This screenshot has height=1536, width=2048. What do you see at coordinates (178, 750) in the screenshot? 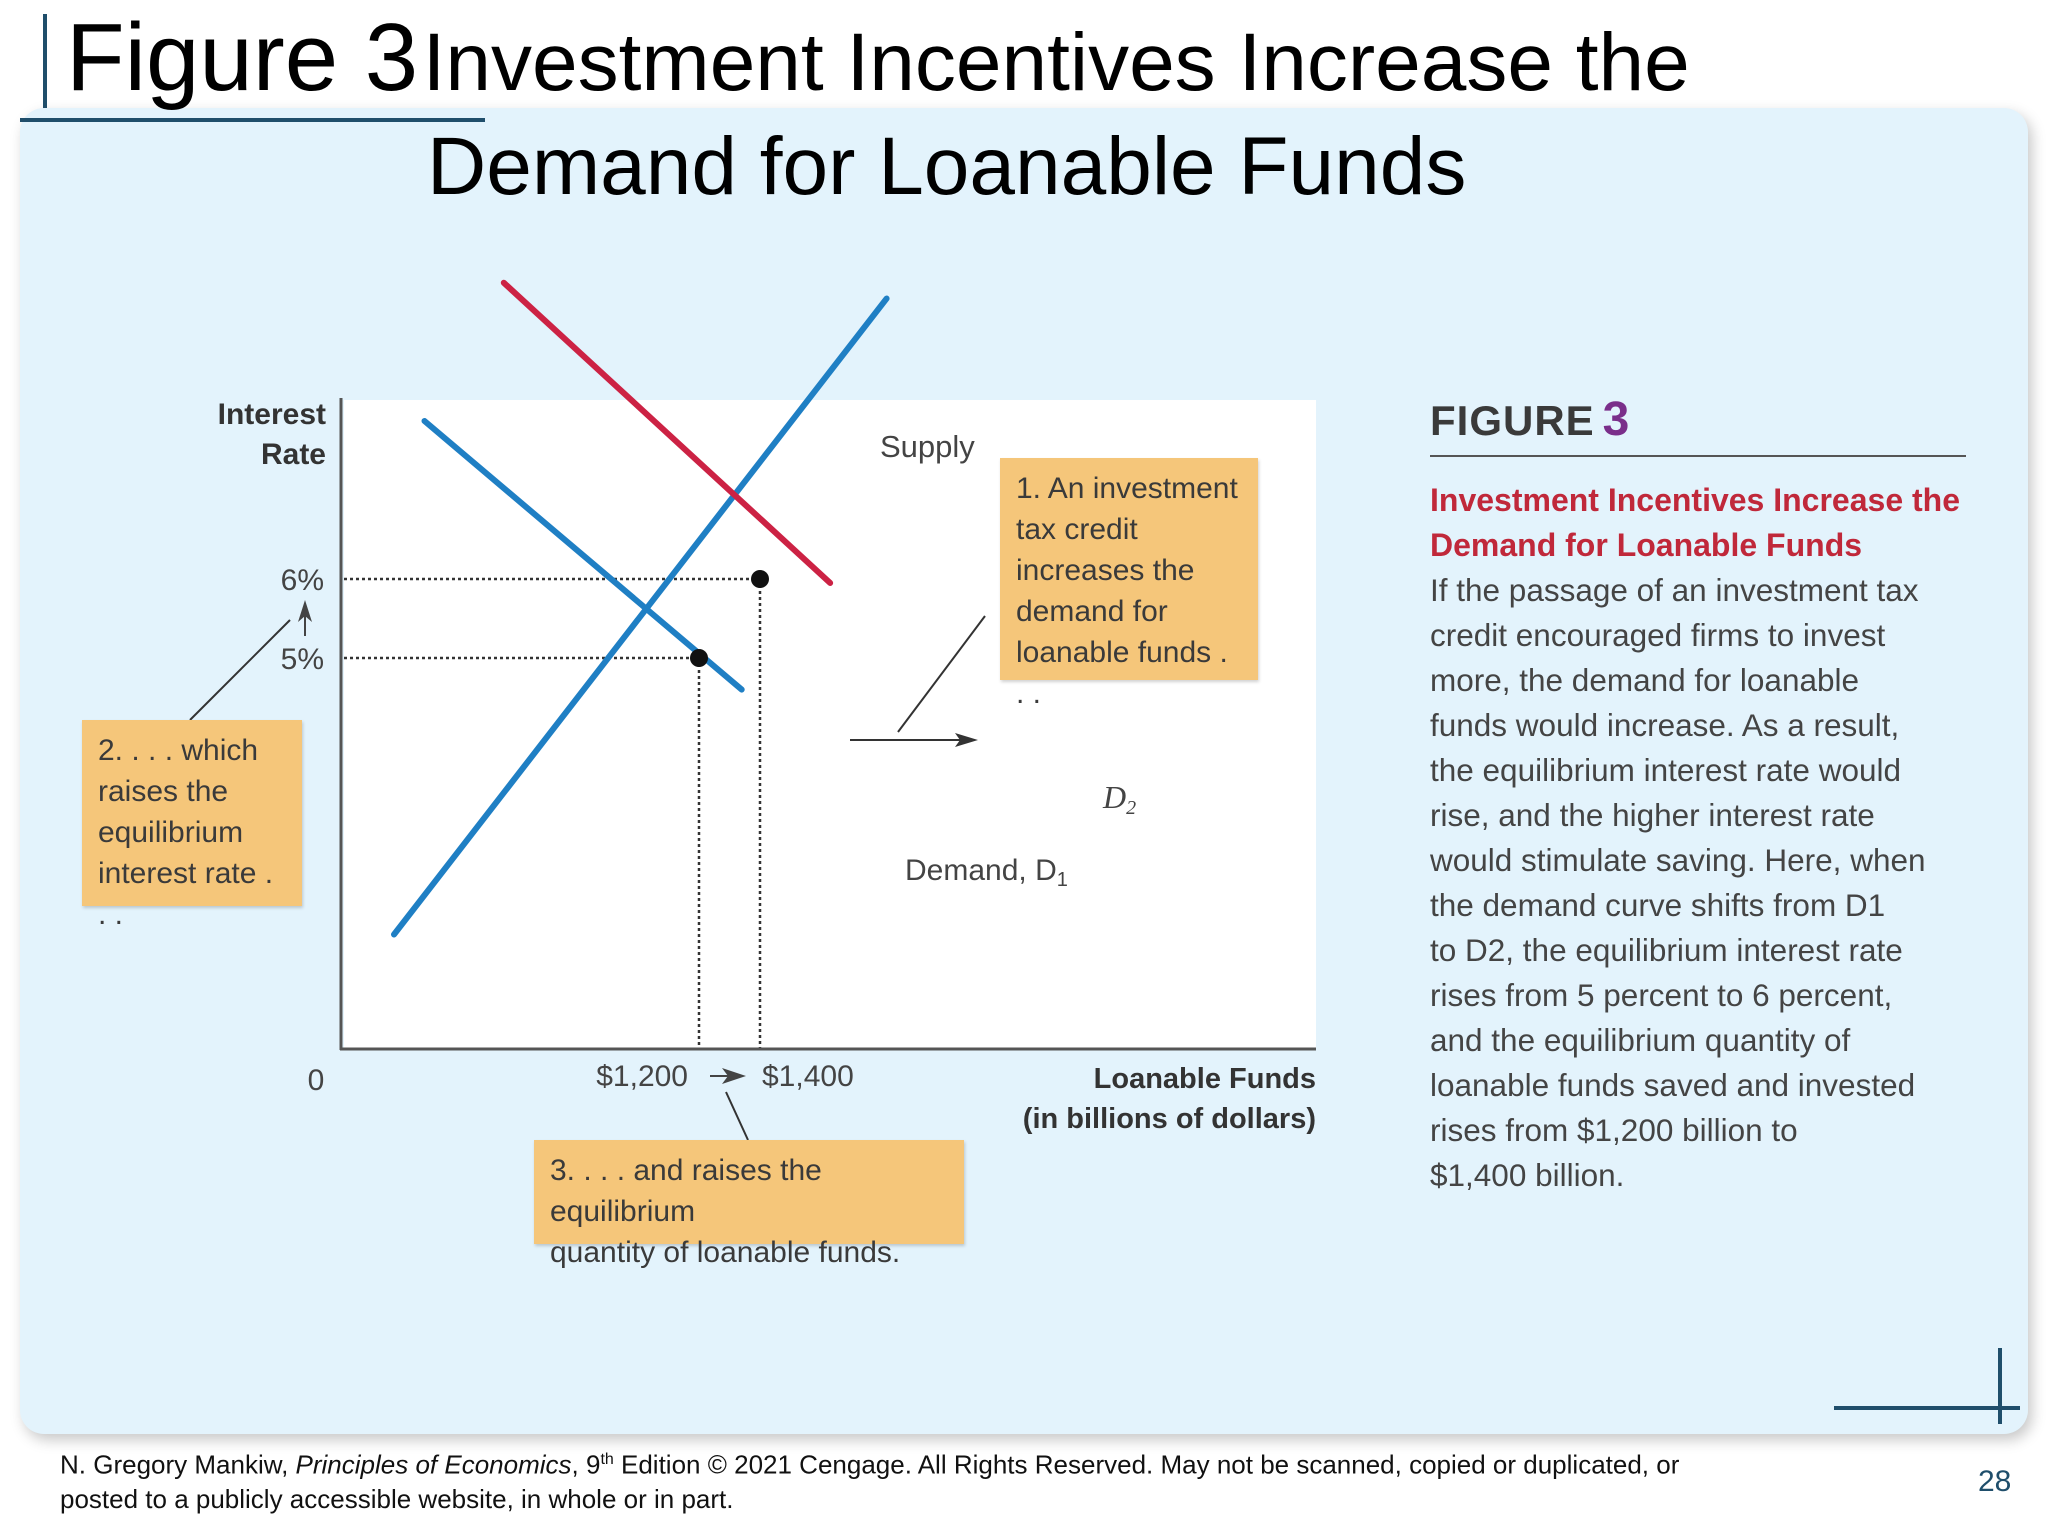
I see `callout-2-line: 2. . . . which` at bounding box center [178, 750].